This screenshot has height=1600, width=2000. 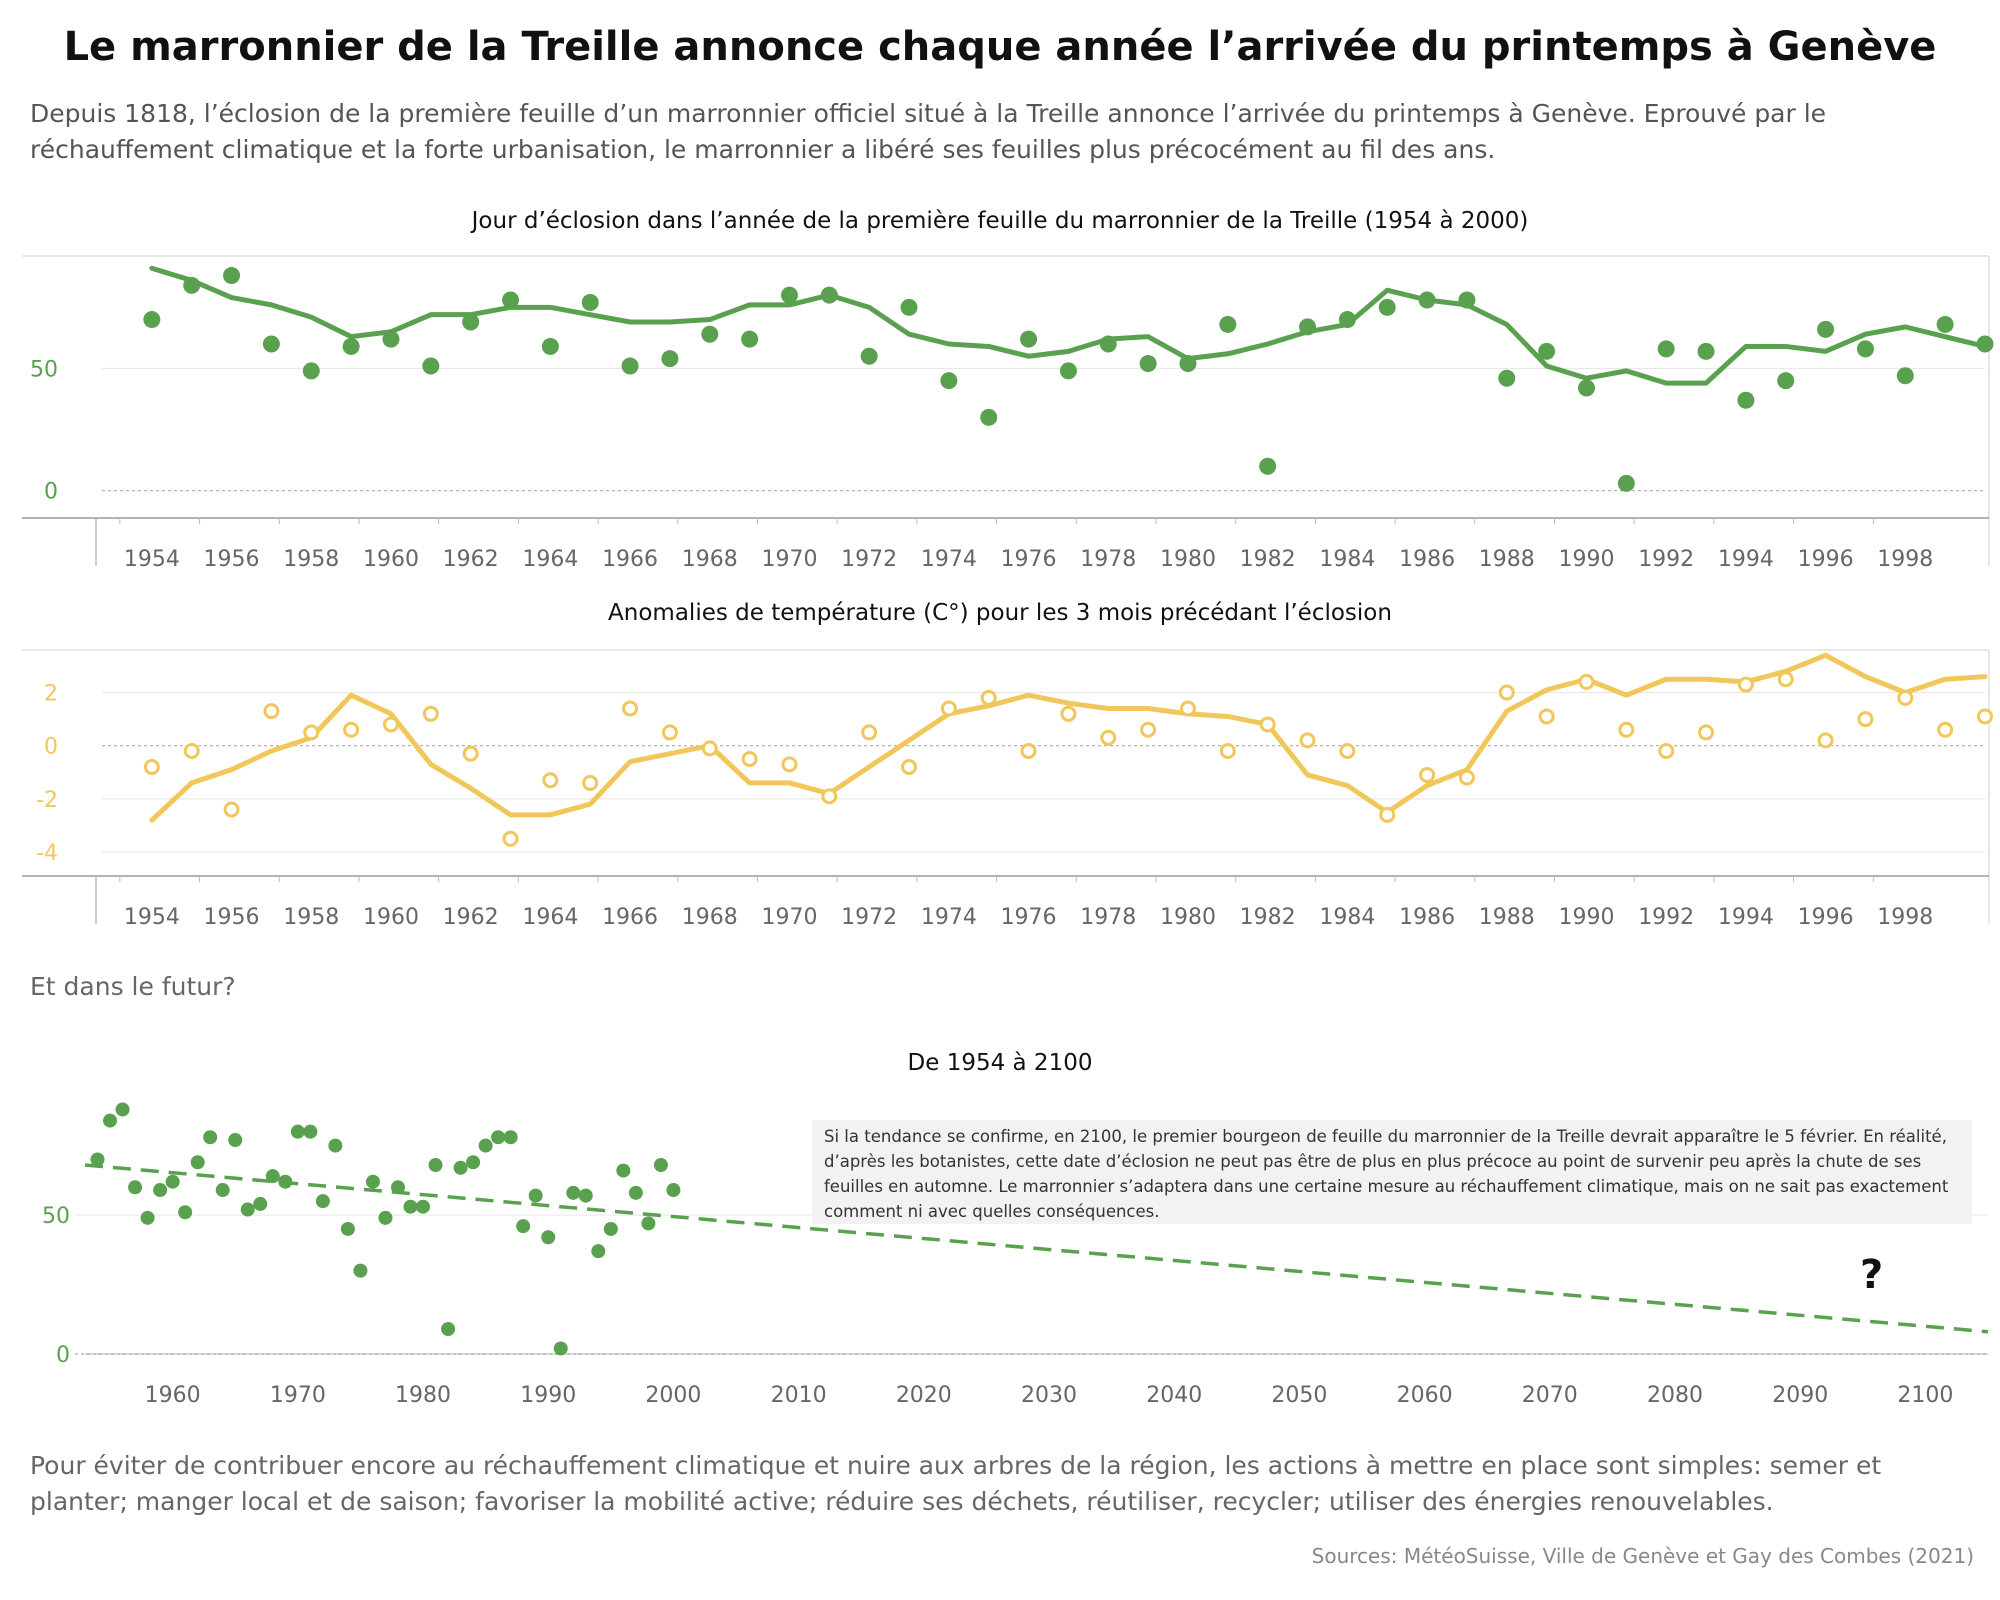 What do you see at coordinates (471, 559) in the screenshot?
I see `x-tick-label: 1962` at bounding box center [471, 559].